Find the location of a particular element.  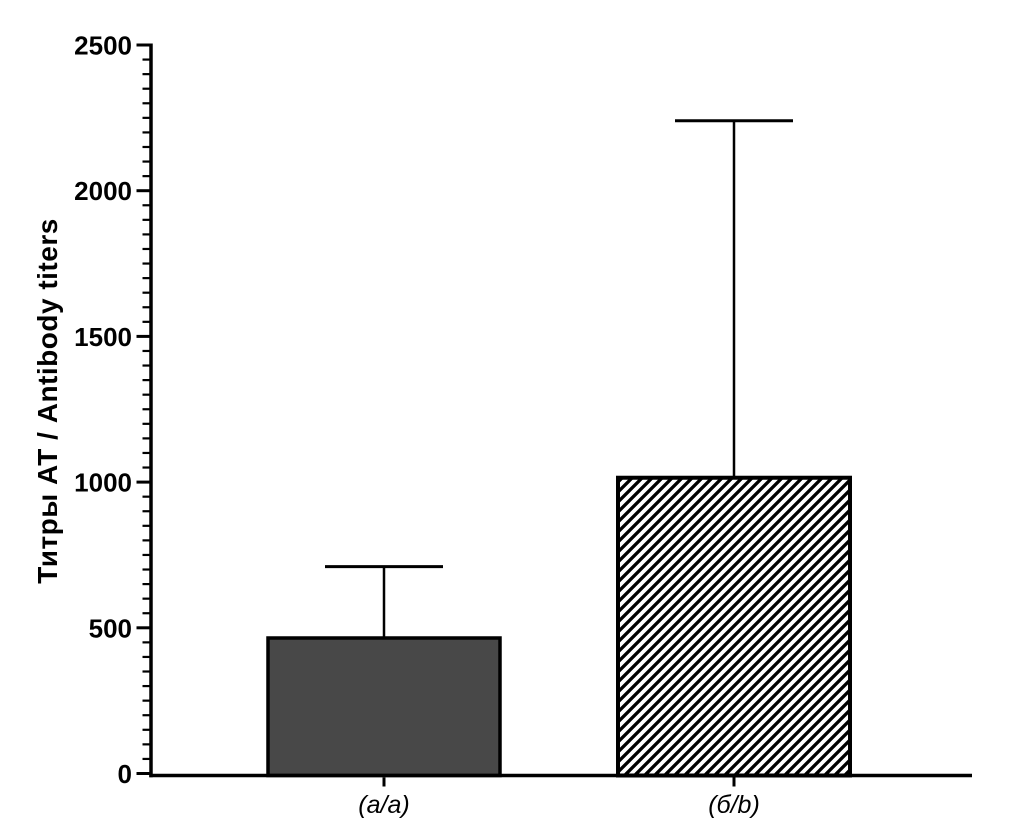

y-tick-label-0: 0 is located at coordinates (125, 774).